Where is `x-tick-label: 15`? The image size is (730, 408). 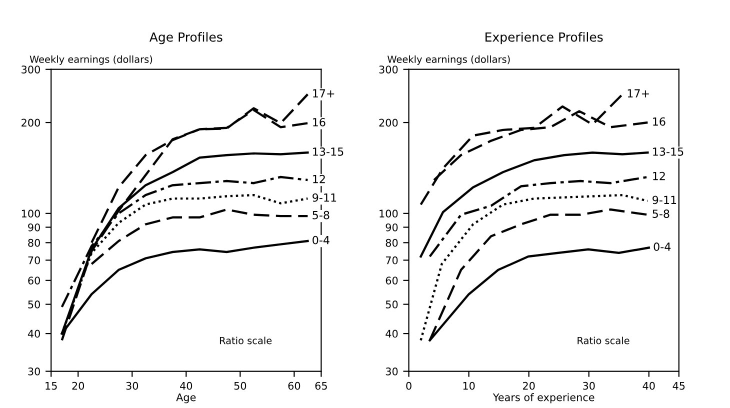 x-tick-label: 15 is located at coordinates (51, 386).